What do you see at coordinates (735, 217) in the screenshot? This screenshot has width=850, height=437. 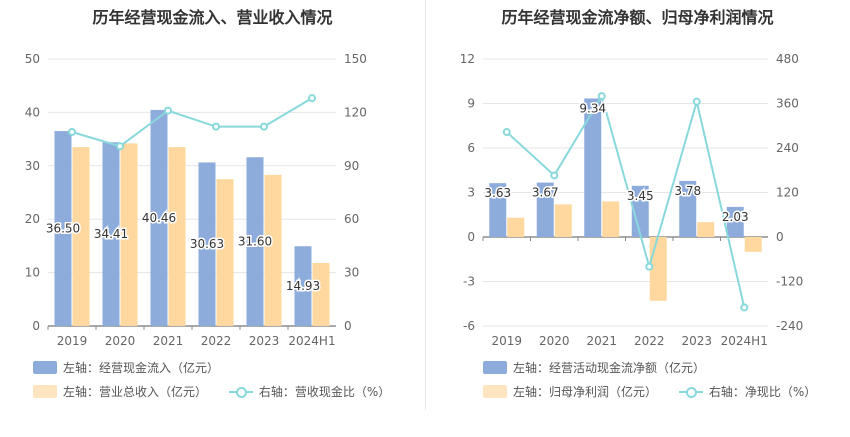 I see `data-label: 2.03` at bounding box center [735, 217].